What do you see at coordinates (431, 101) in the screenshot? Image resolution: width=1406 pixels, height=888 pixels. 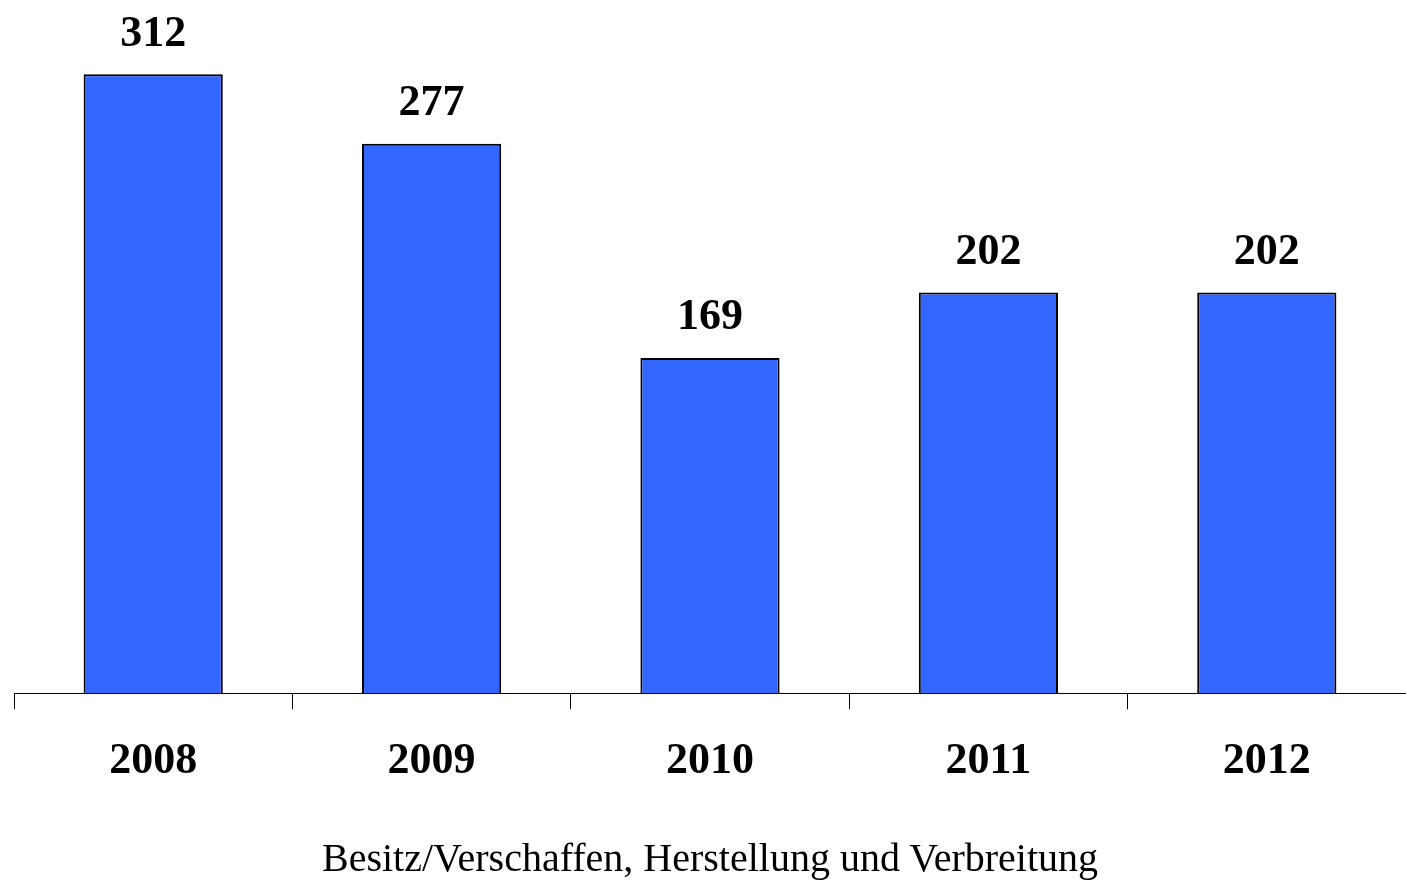 I see `data-label: 277` at bounding box center [431, 101].